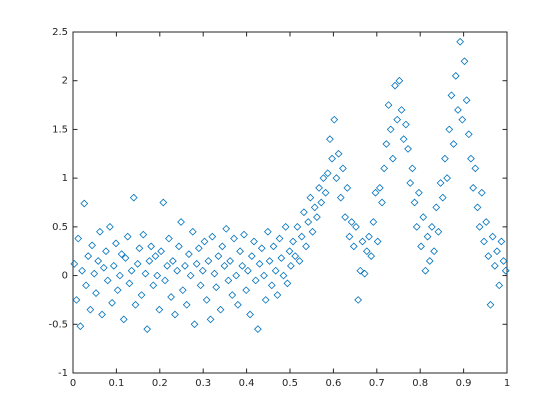  I want to click on y-tick-label: 0, so click(65, 276).